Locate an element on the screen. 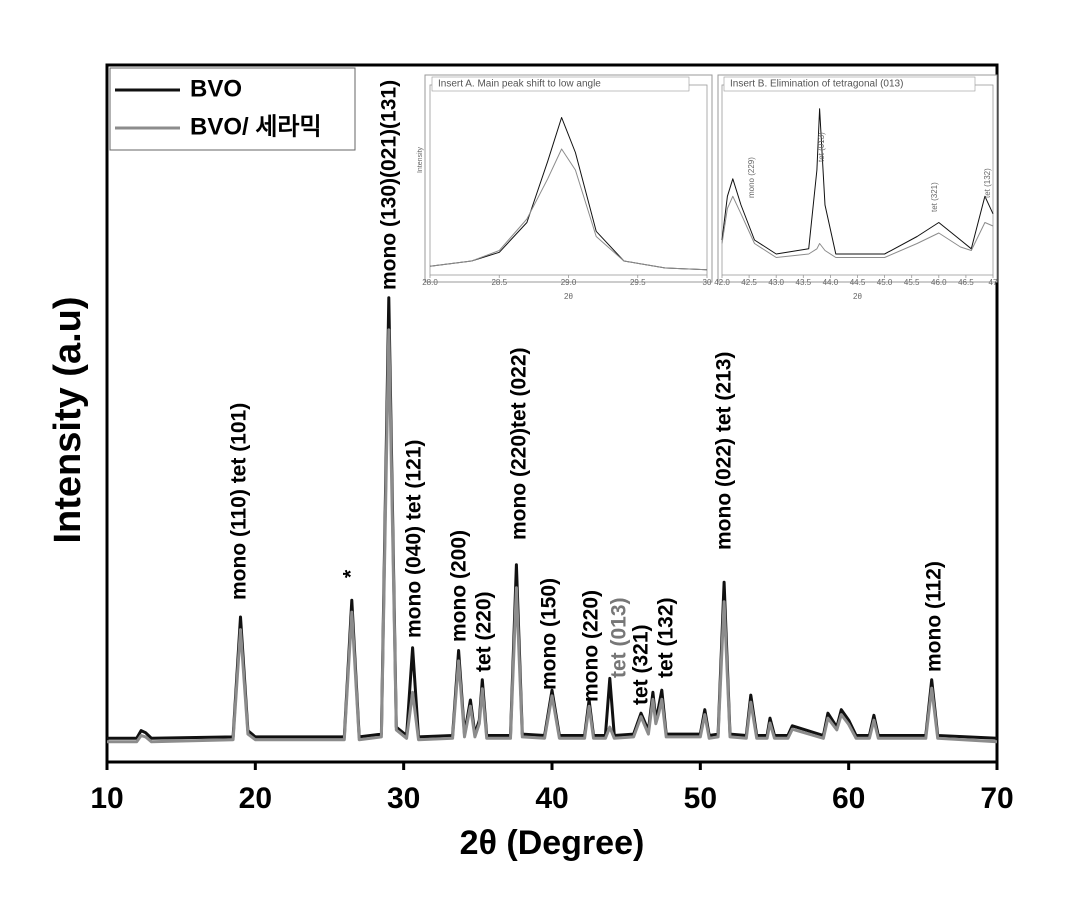 The height and width of the screenshot is (909, 1077). x-tick-label: 46.5 is located at coordinates (966, 282).